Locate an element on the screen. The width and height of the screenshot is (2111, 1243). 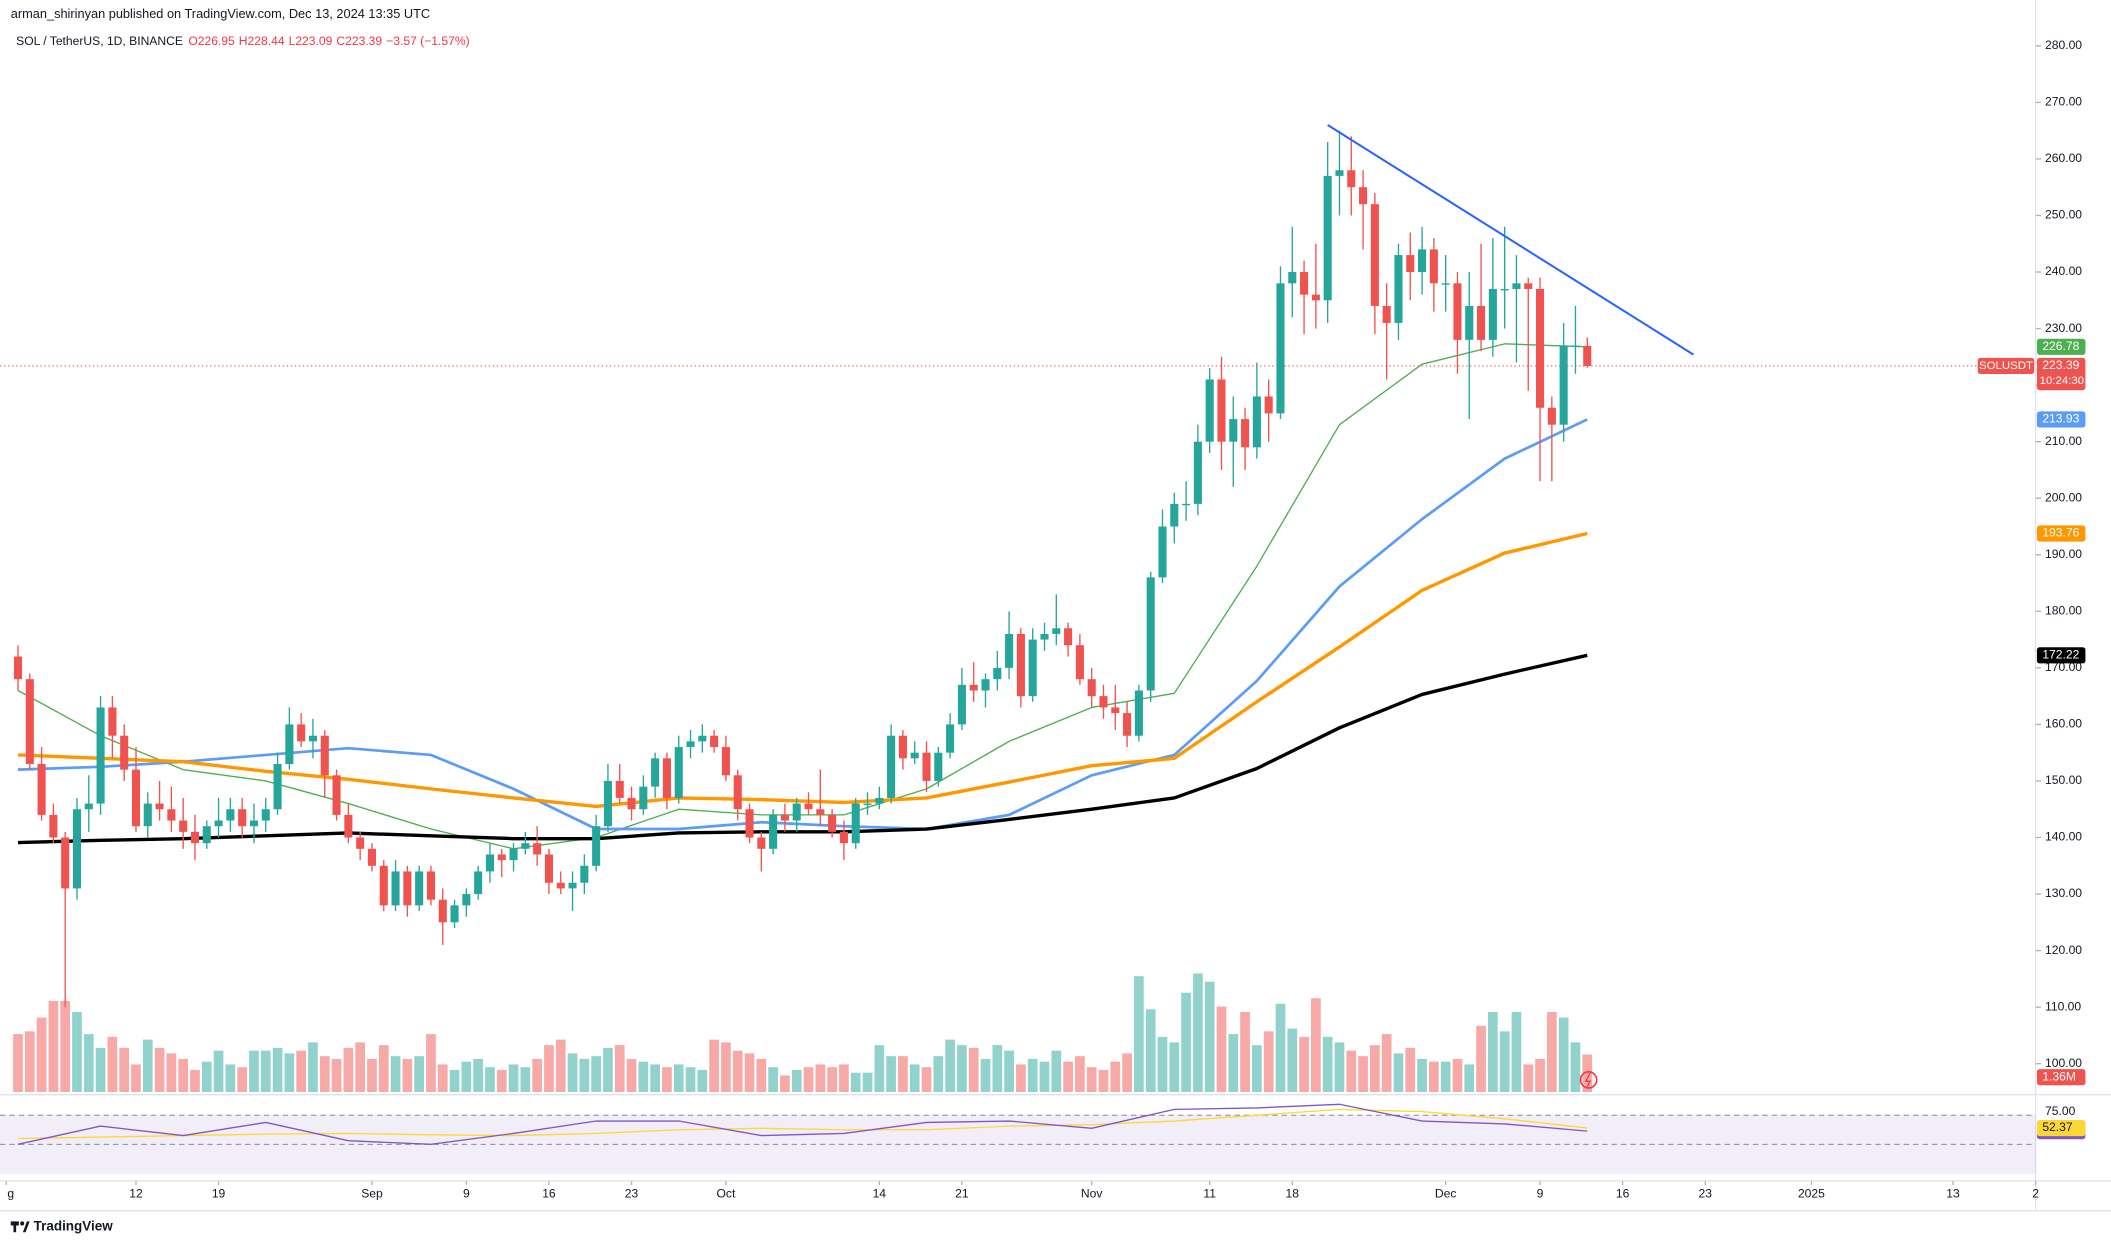
symbol-box is located at coordinates (2006, 366).